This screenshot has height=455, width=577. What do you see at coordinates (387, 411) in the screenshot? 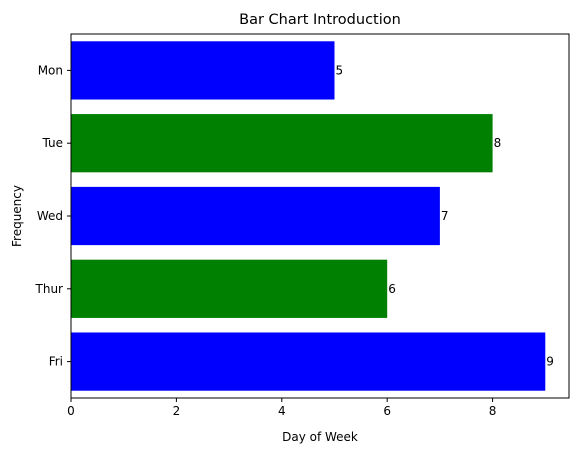
I see `x-tick-label-6: 6` at bounding box center [387, 411].